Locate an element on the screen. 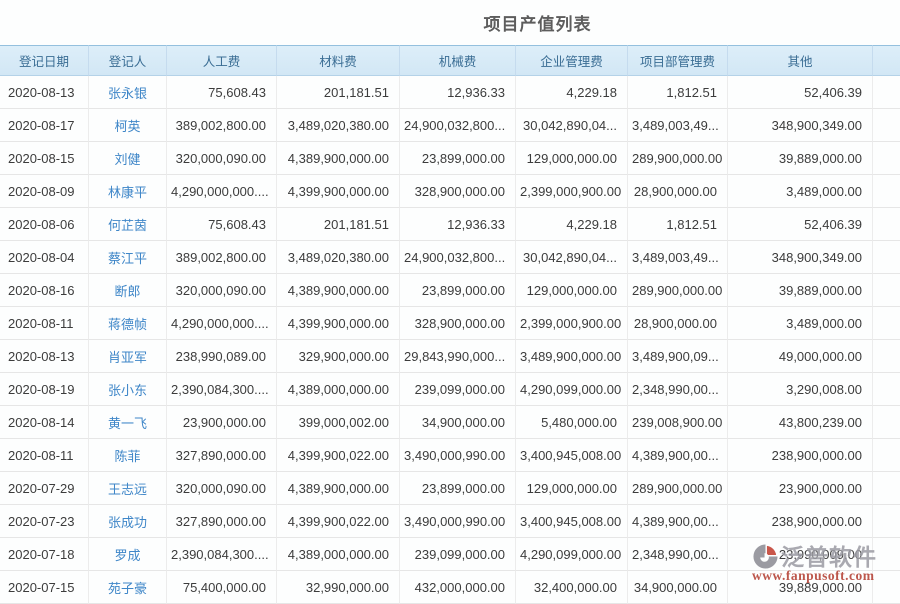 Image resolution: width=900 pixels, height=604 pixels. cell-registrant: 张小东 is located at coordinates (128, 389).